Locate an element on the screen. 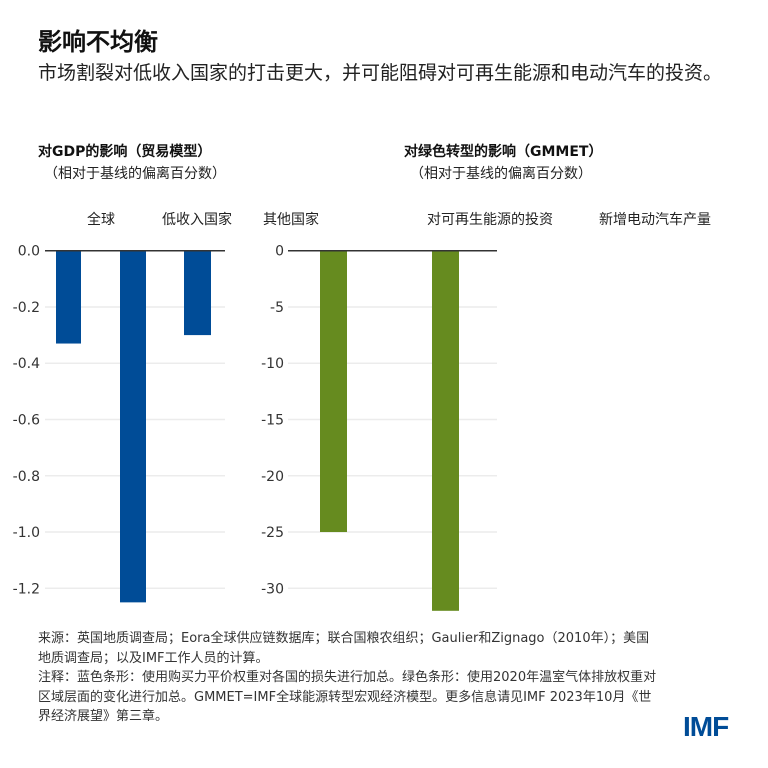  left-chart-title: 对GDP的影响（贸易模型） is located at coordinates (125, 152).